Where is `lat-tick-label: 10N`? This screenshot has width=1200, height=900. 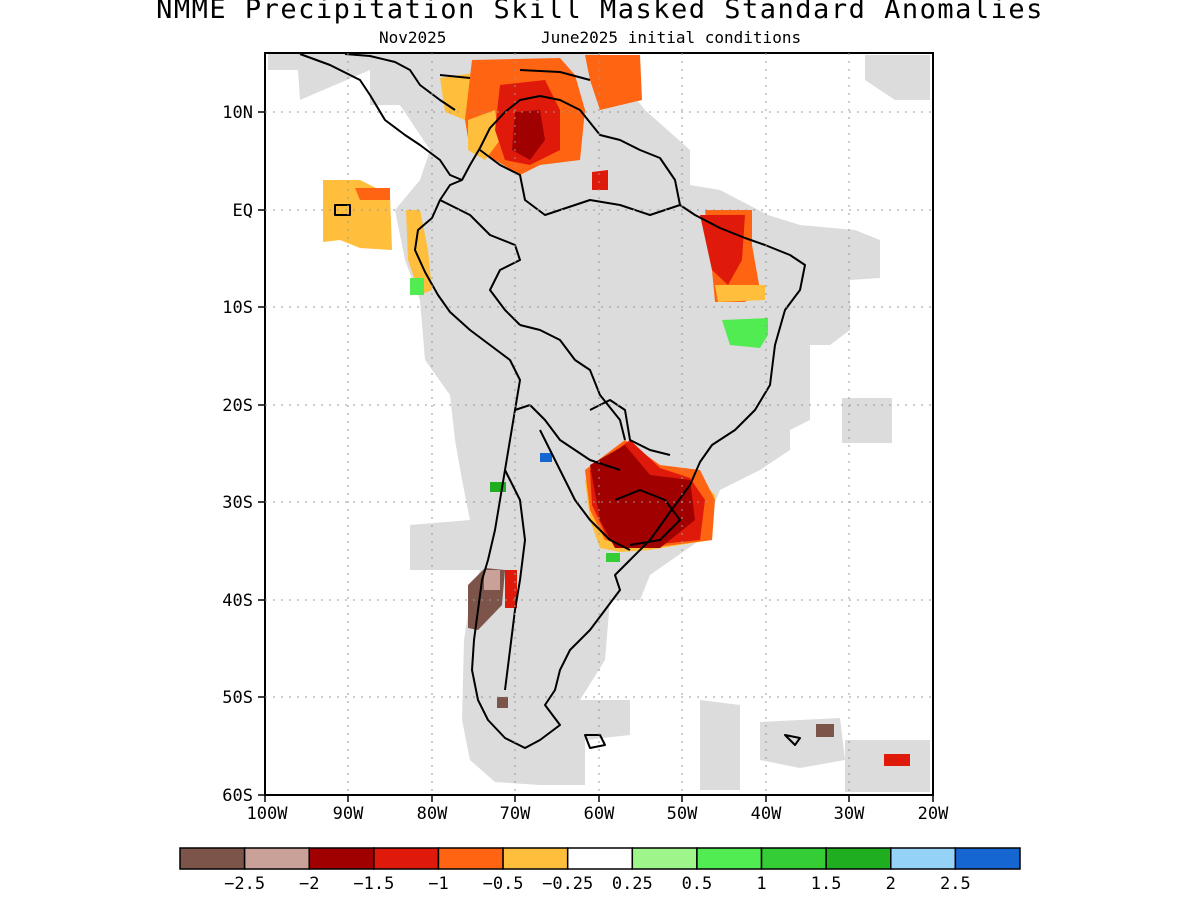 lat-tick-label: 10N is located at coordinates (237, 113).